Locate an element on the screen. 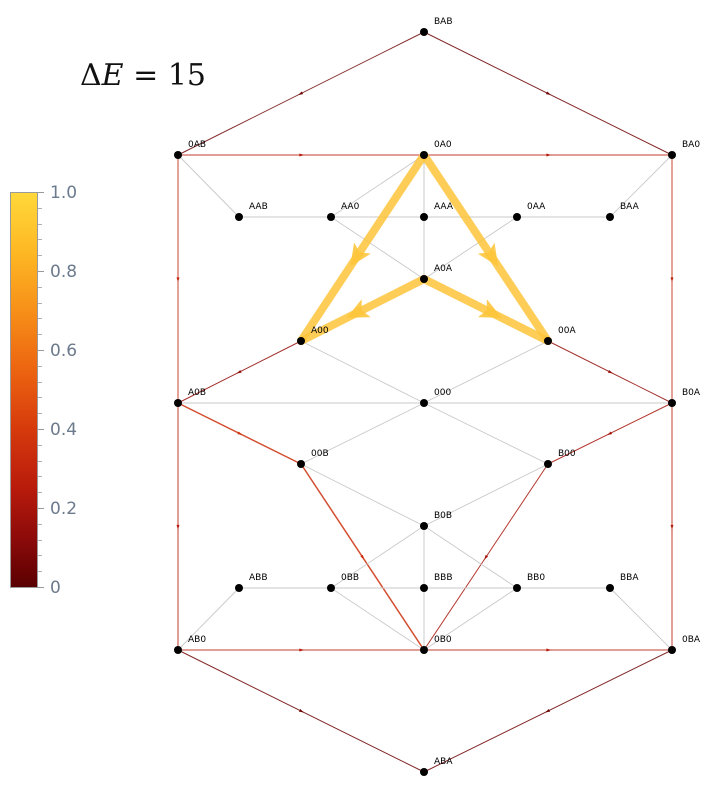 The width and height of the screenshot is (712, 790). node-label-0AA: 0AA is located at coordinates (536, 207).